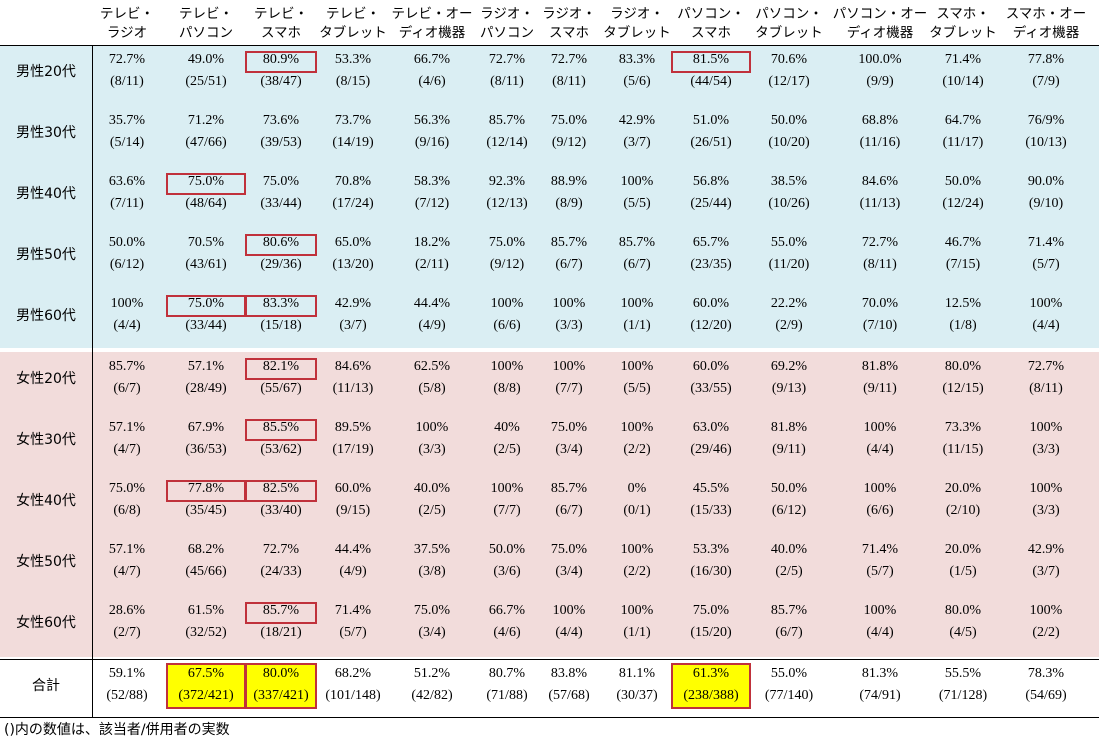 Image resolution: width=1099 pixels, height=746 pixels. Describe the element at coordinates (569, 687) in the screenshot. I see `table-cell: 83.8% (57/68)` at that location.